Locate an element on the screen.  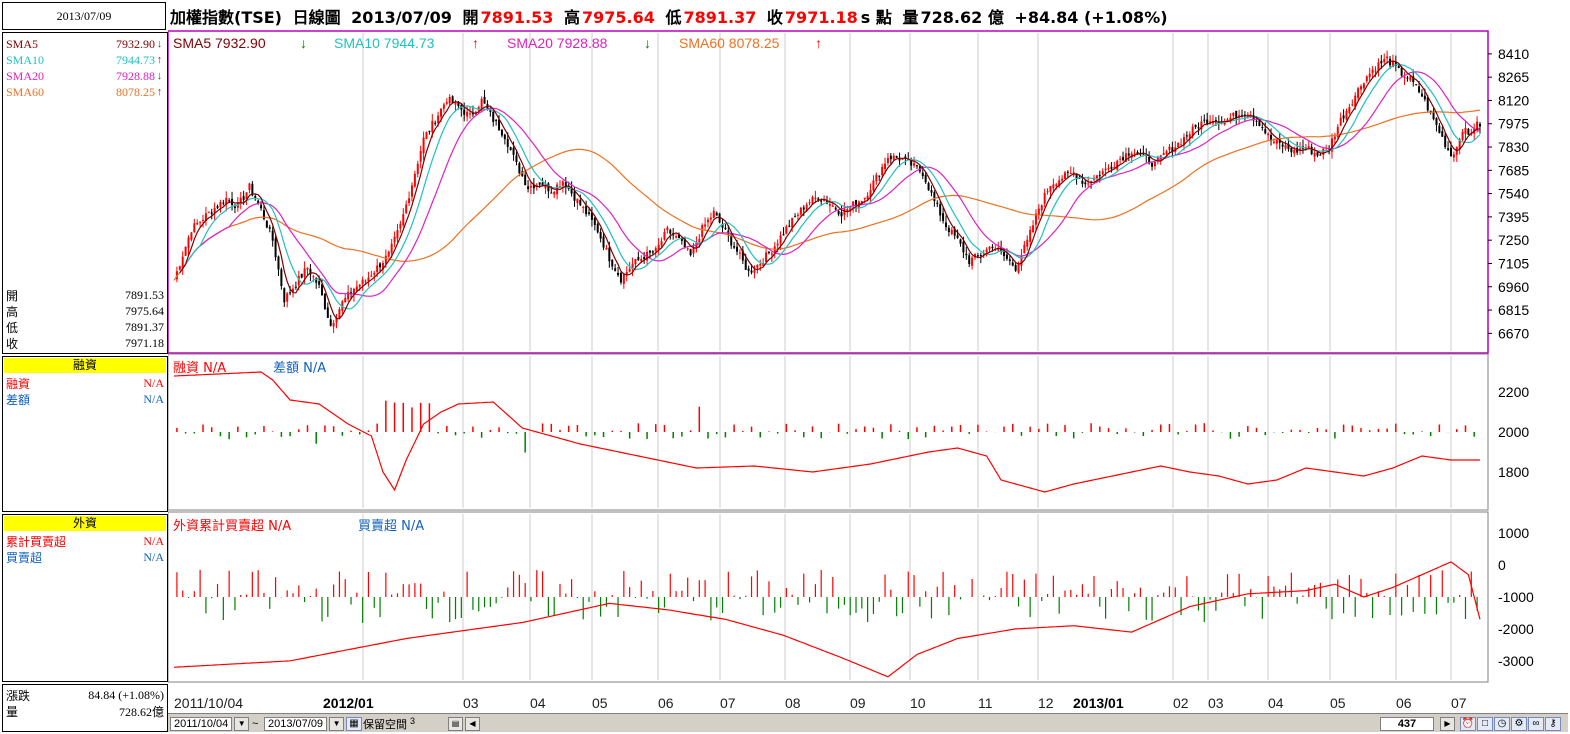
margin-tick-label: 2000 is located at coordinates (1513, 432).